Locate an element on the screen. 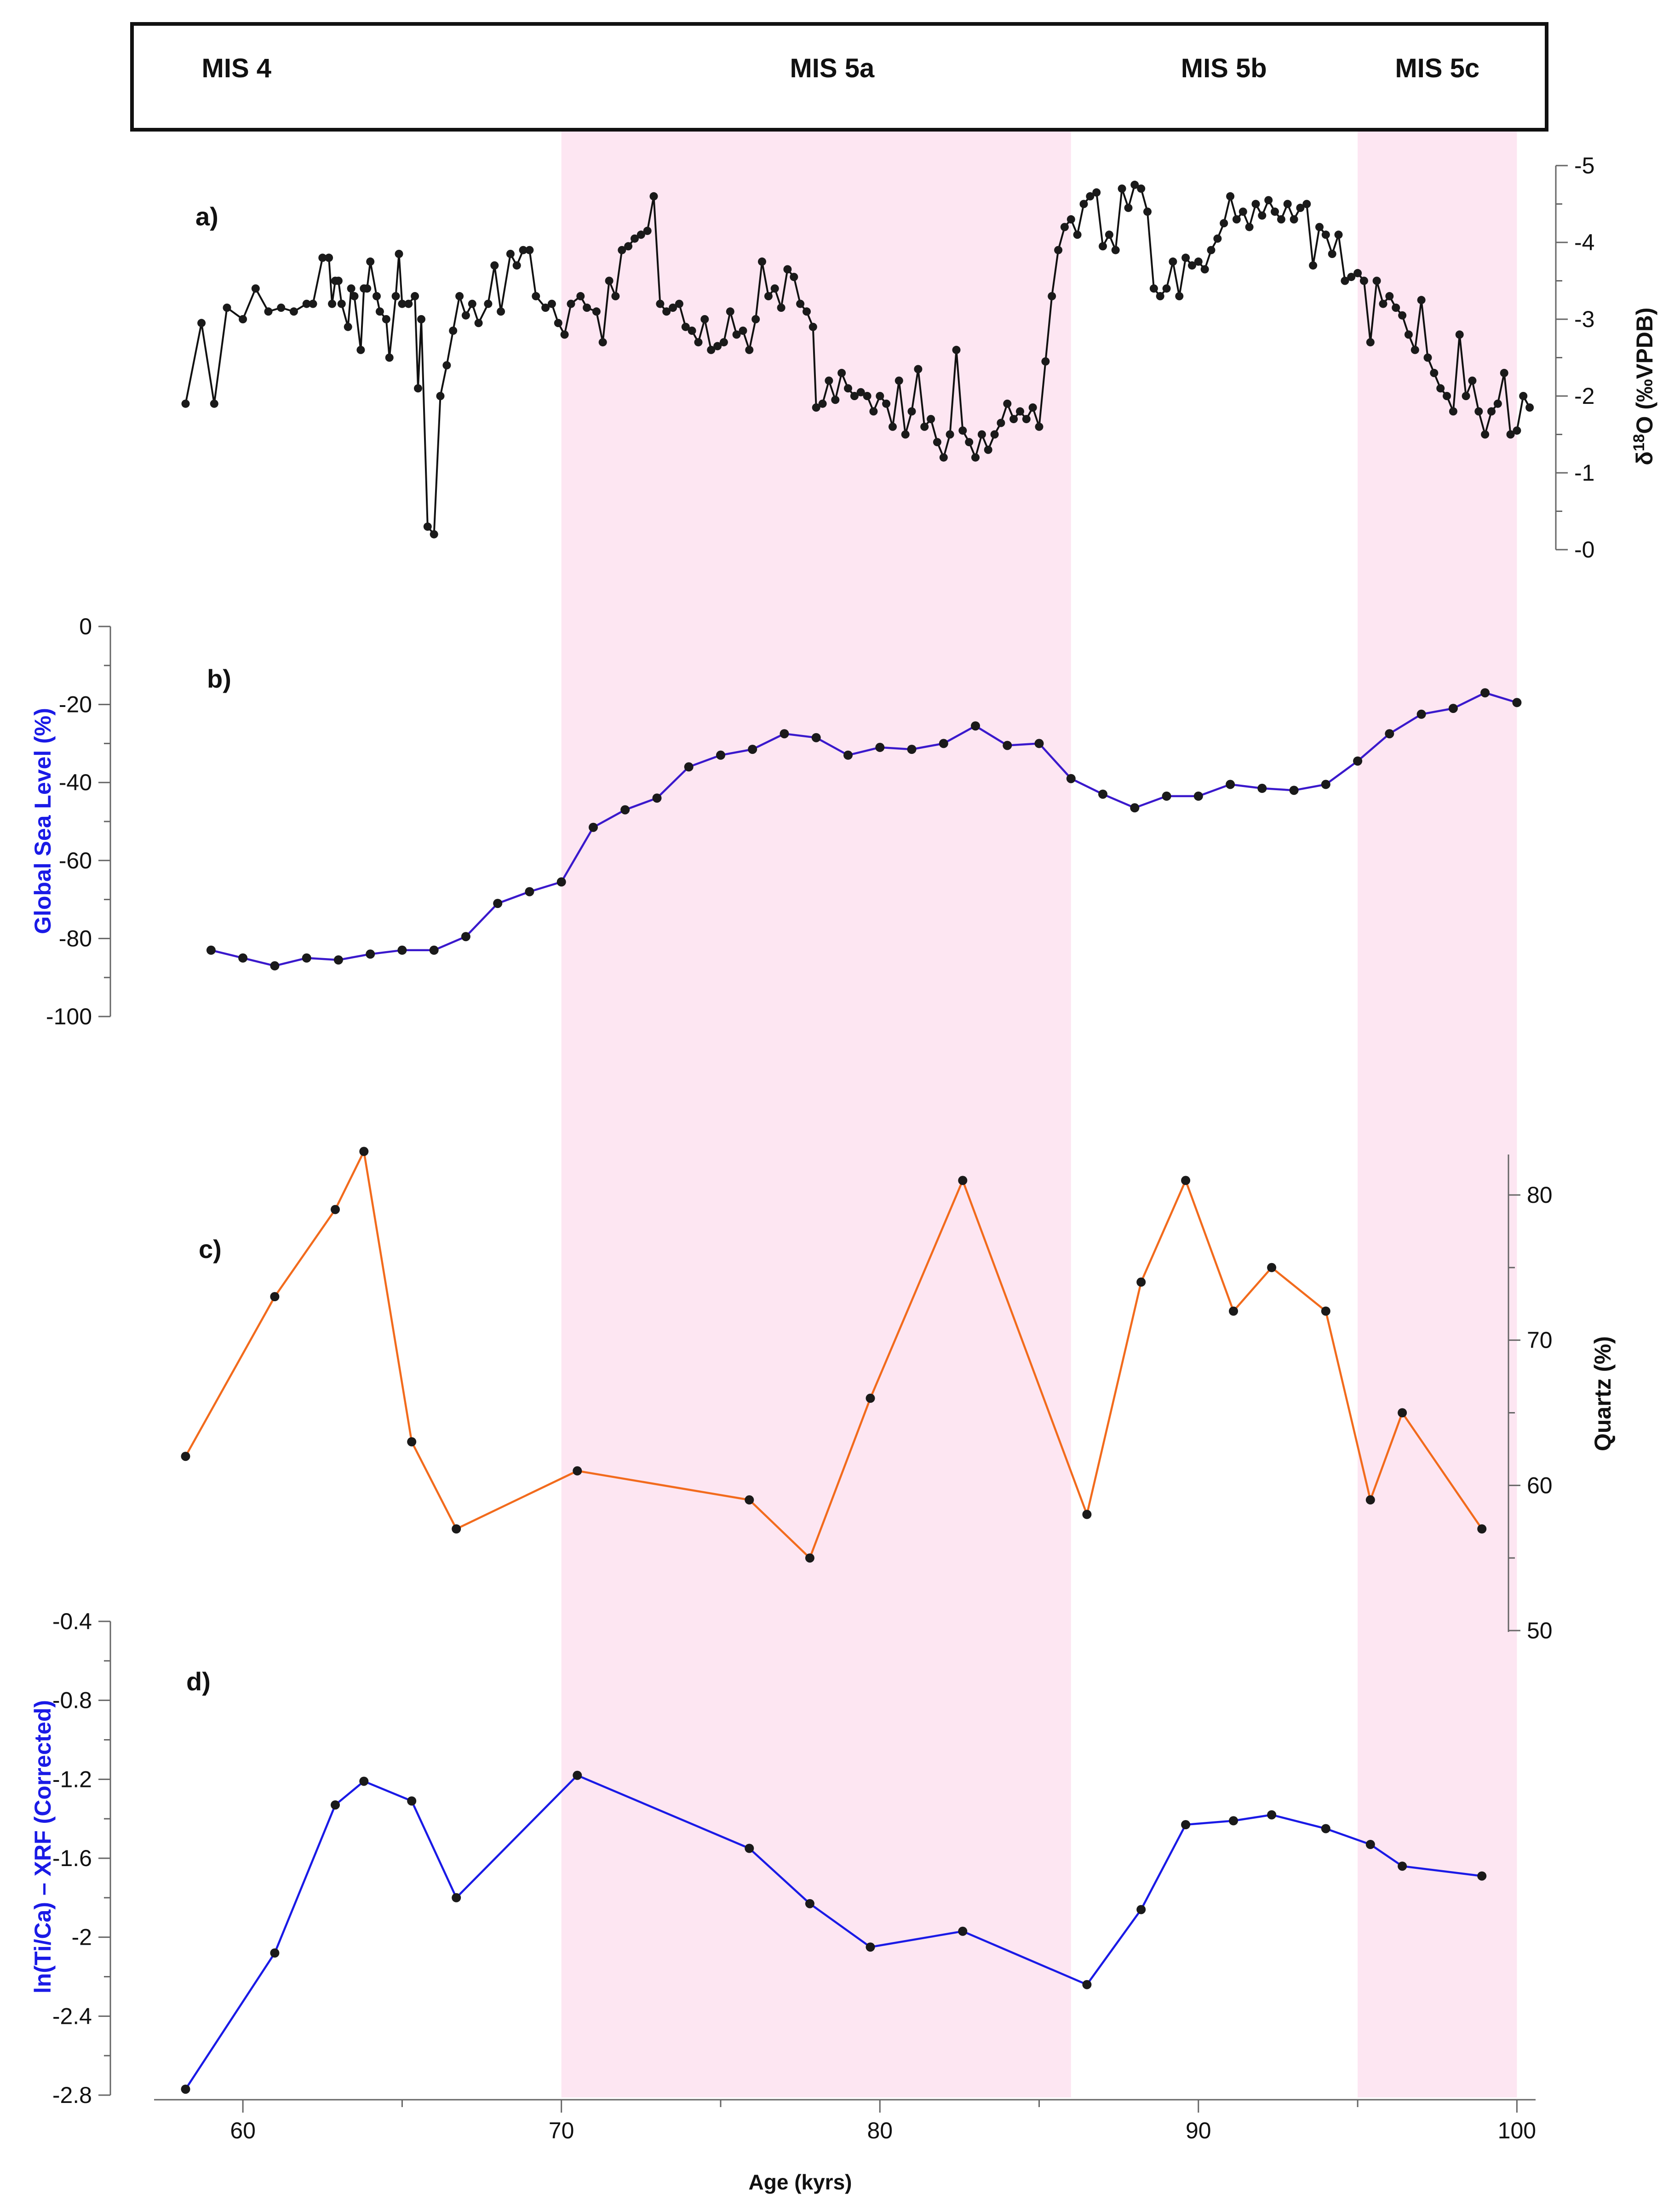  quartz-series is located at coordinates (834, 1355).